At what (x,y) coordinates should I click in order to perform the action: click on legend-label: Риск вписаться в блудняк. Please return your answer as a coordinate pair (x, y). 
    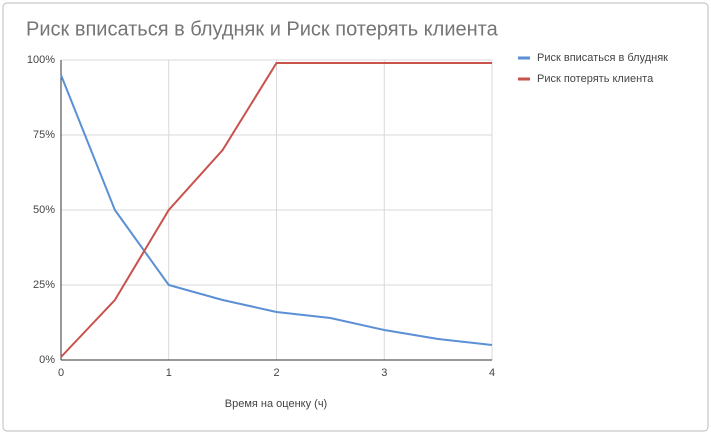
    Looking at the image, I should click on (602, 58).